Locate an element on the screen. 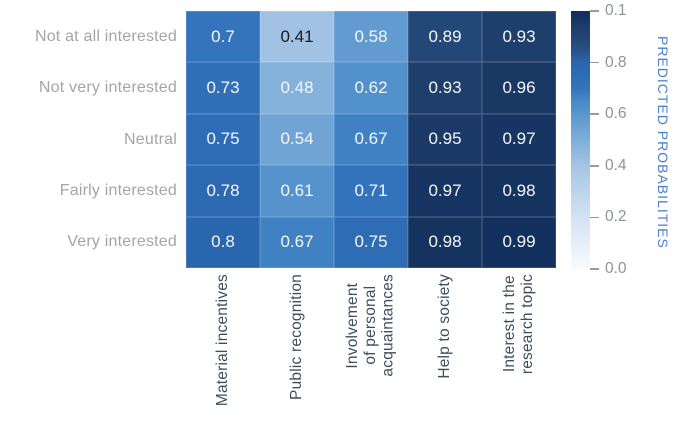 Image resolution: width=683 pixels, height=442 pixels. column-label-cell: Material incentives is located at coordinates (223, 357).